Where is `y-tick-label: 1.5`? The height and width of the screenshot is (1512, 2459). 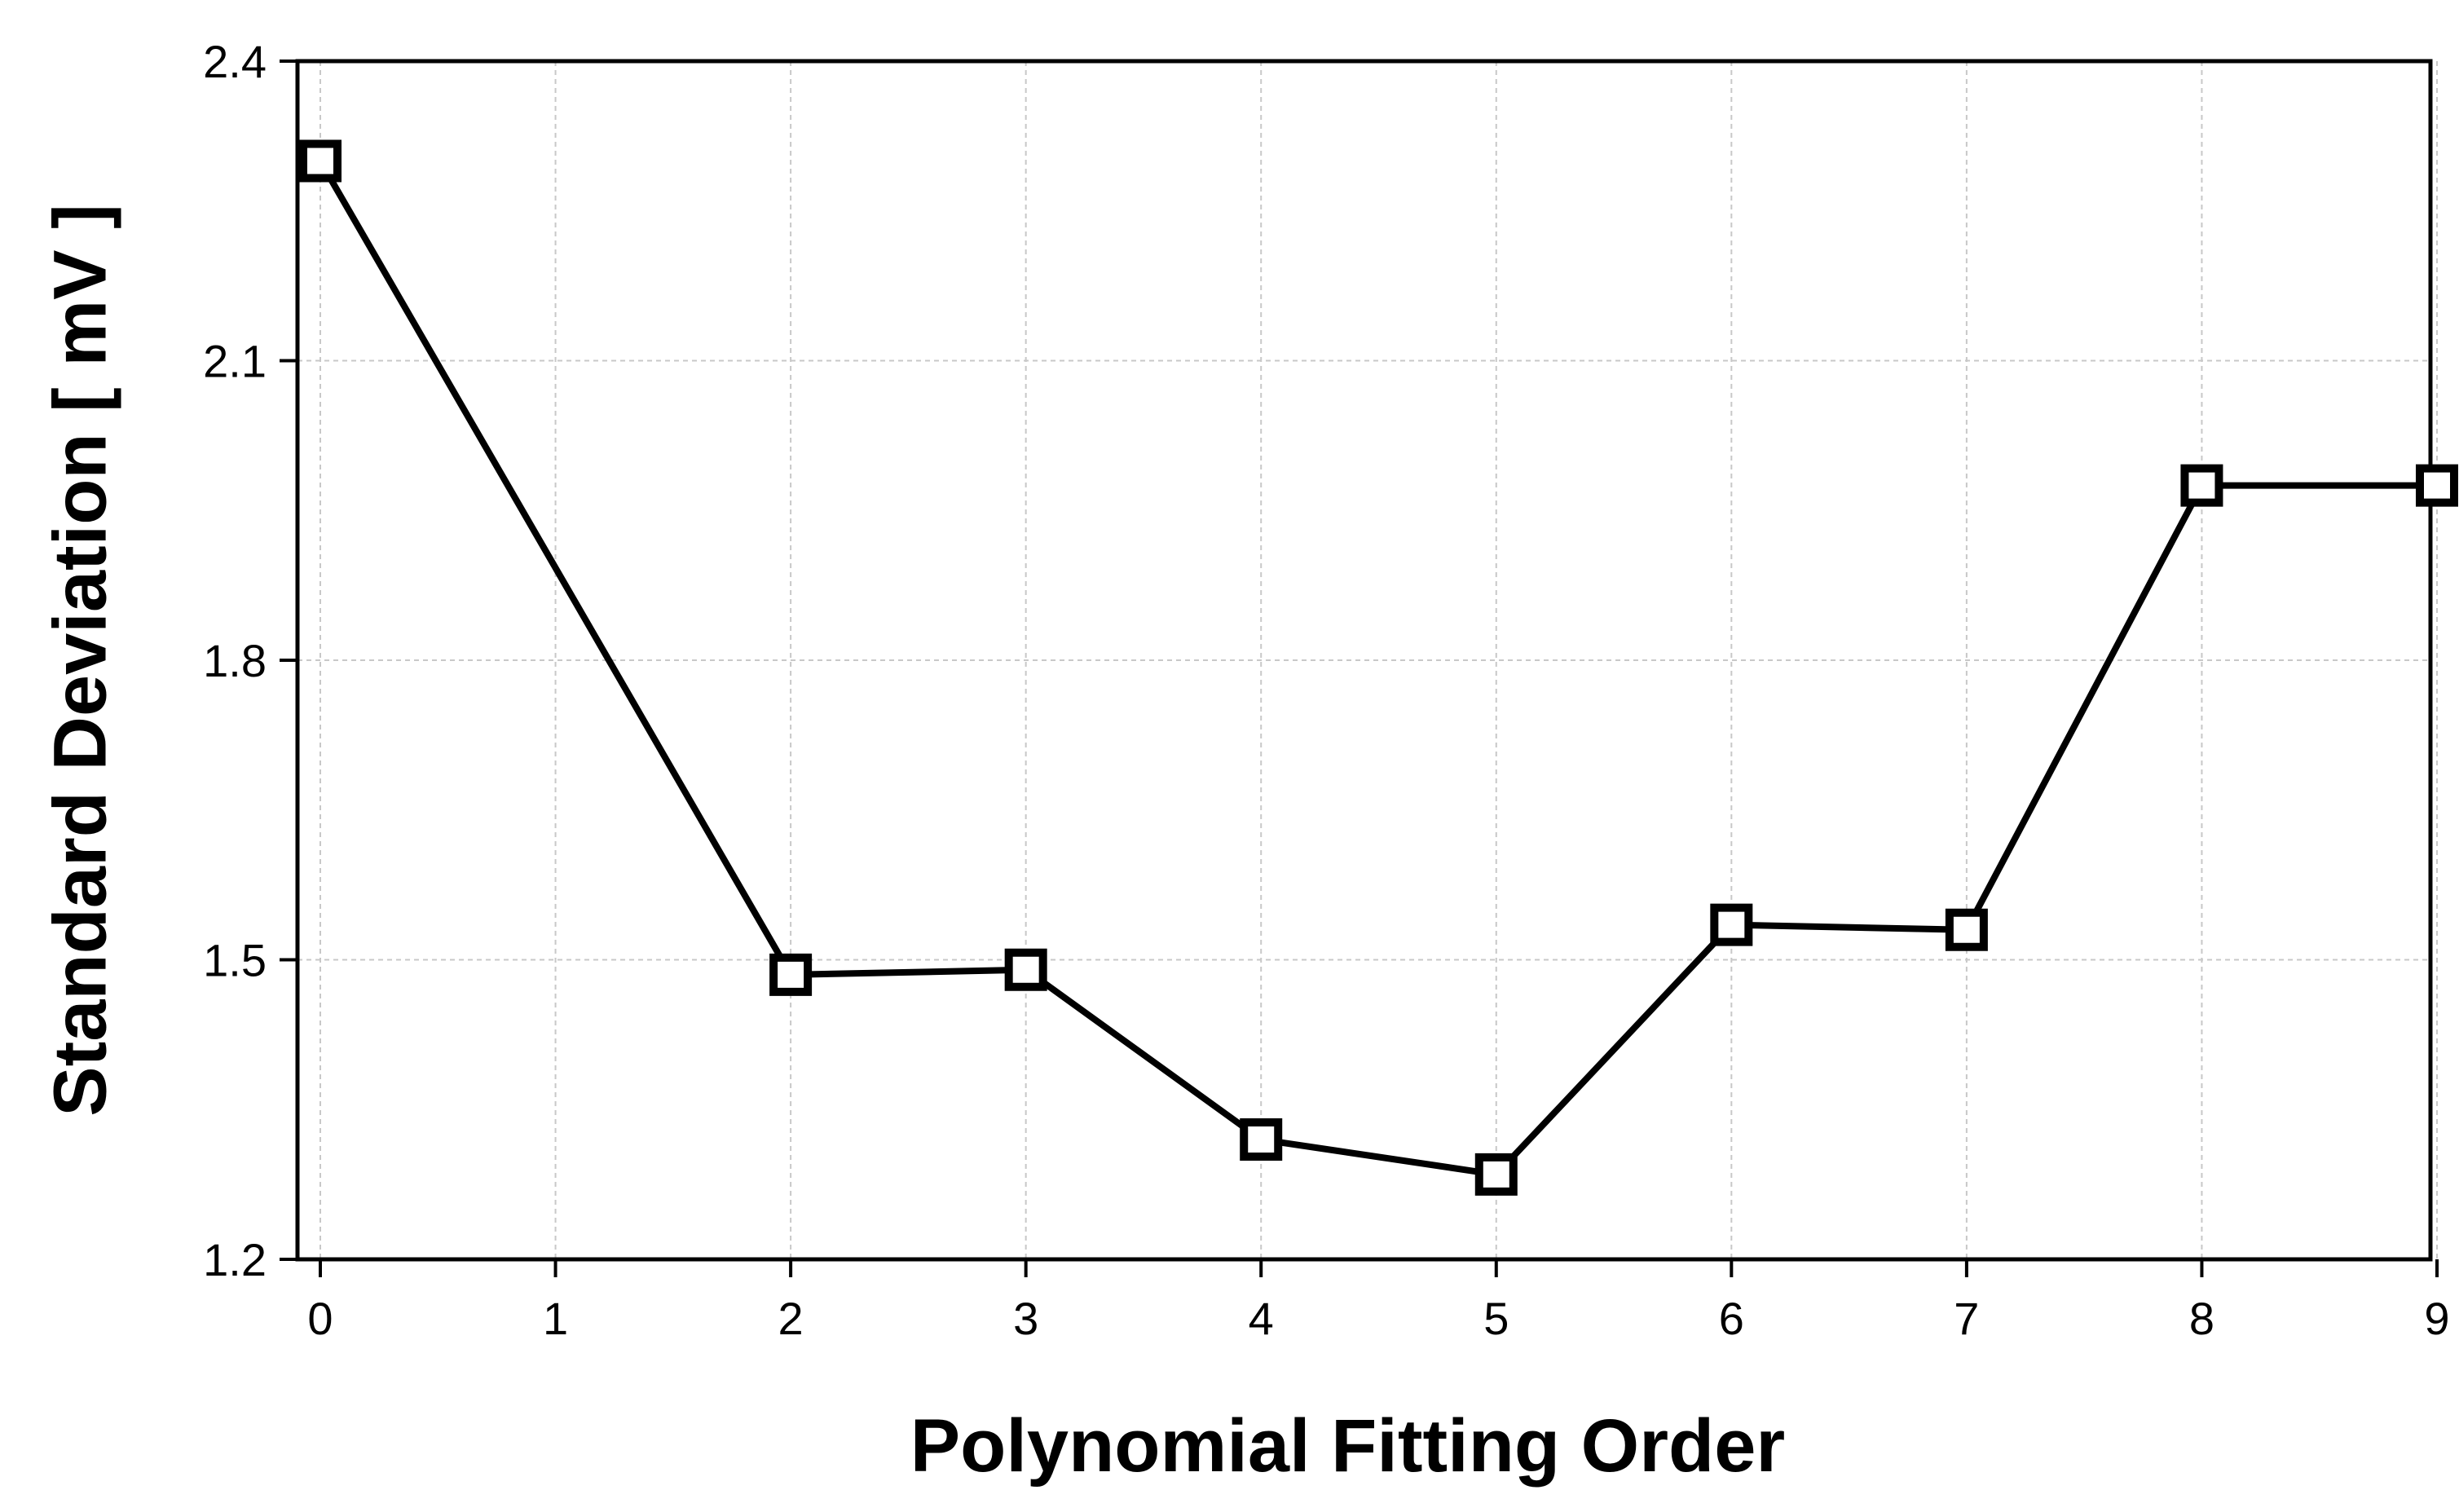
y-tick-label: 1.5 is located at coordinates (235, 960).